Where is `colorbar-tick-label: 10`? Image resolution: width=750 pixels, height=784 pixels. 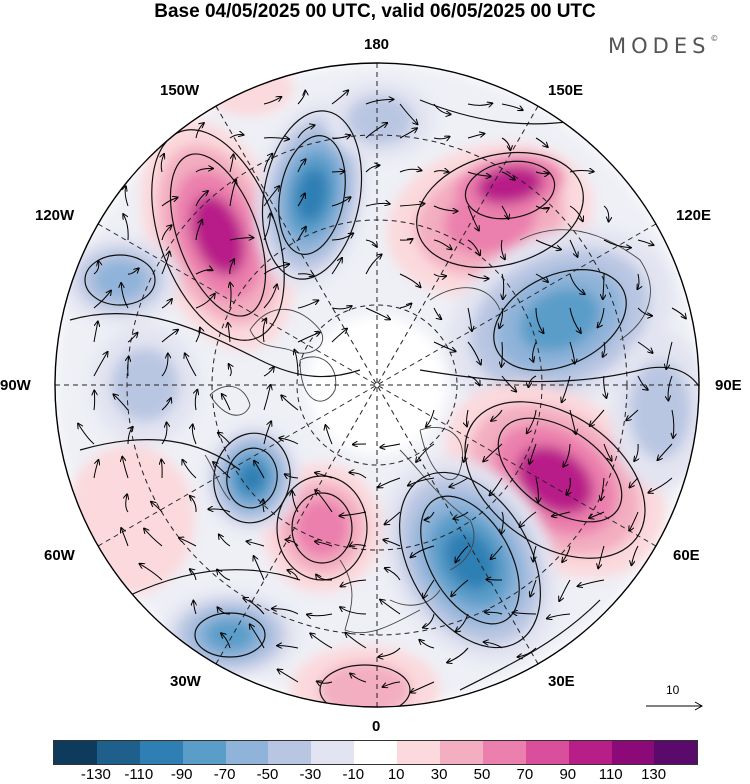
colorbar-tick-label: 10 is located at coordinates (396, 774).